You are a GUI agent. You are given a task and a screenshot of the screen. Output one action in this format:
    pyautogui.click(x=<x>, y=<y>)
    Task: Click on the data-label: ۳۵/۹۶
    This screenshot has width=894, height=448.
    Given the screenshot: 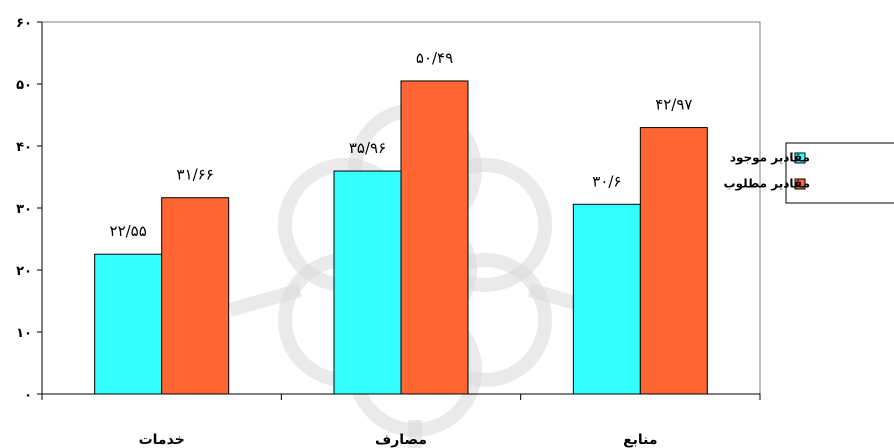 What is the action you would take?
    pyautogui.click(x=367, y=148)
    